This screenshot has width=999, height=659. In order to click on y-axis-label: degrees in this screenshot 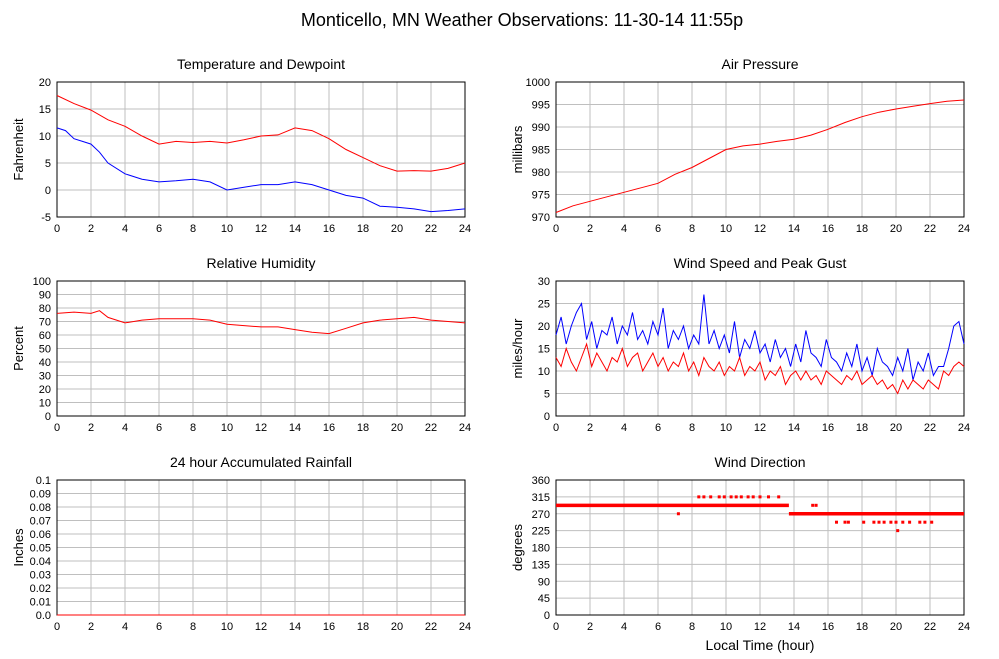, I will do `click(517, 547)`.